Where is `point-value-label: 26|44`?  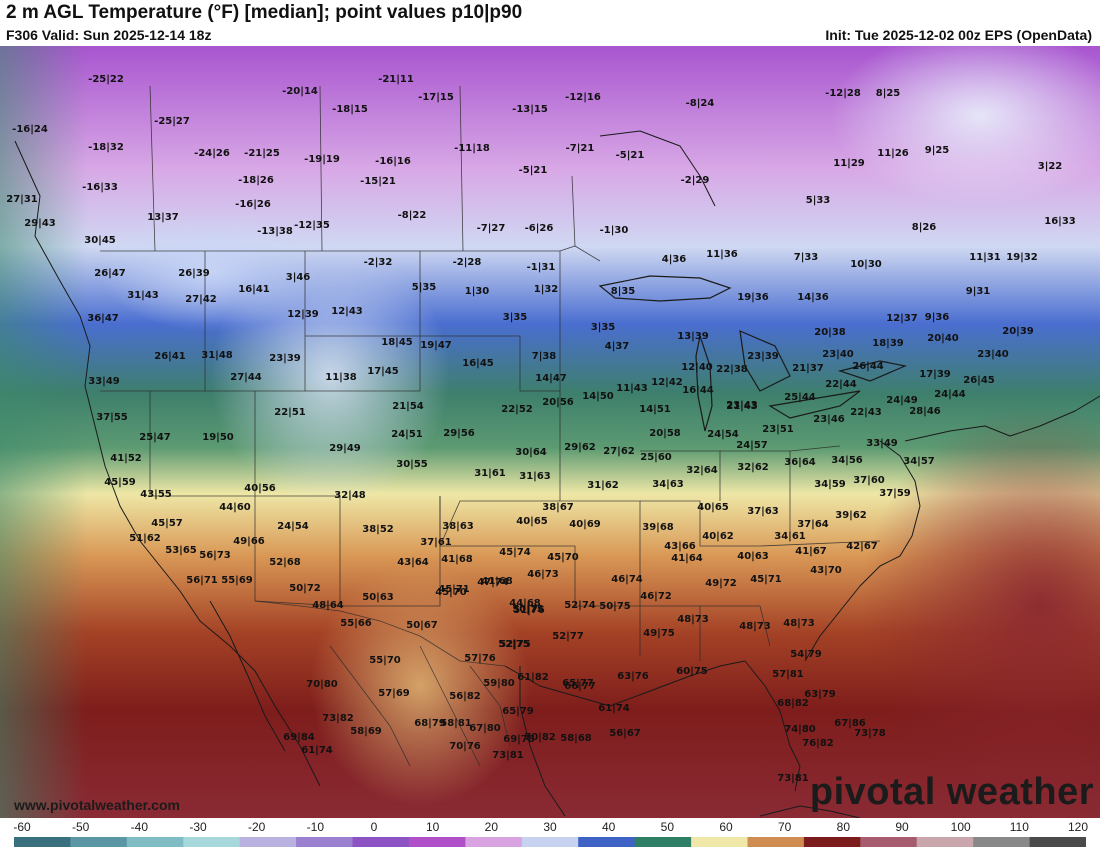 point-value-label: 26|44 is located at coordinates (868, 366).